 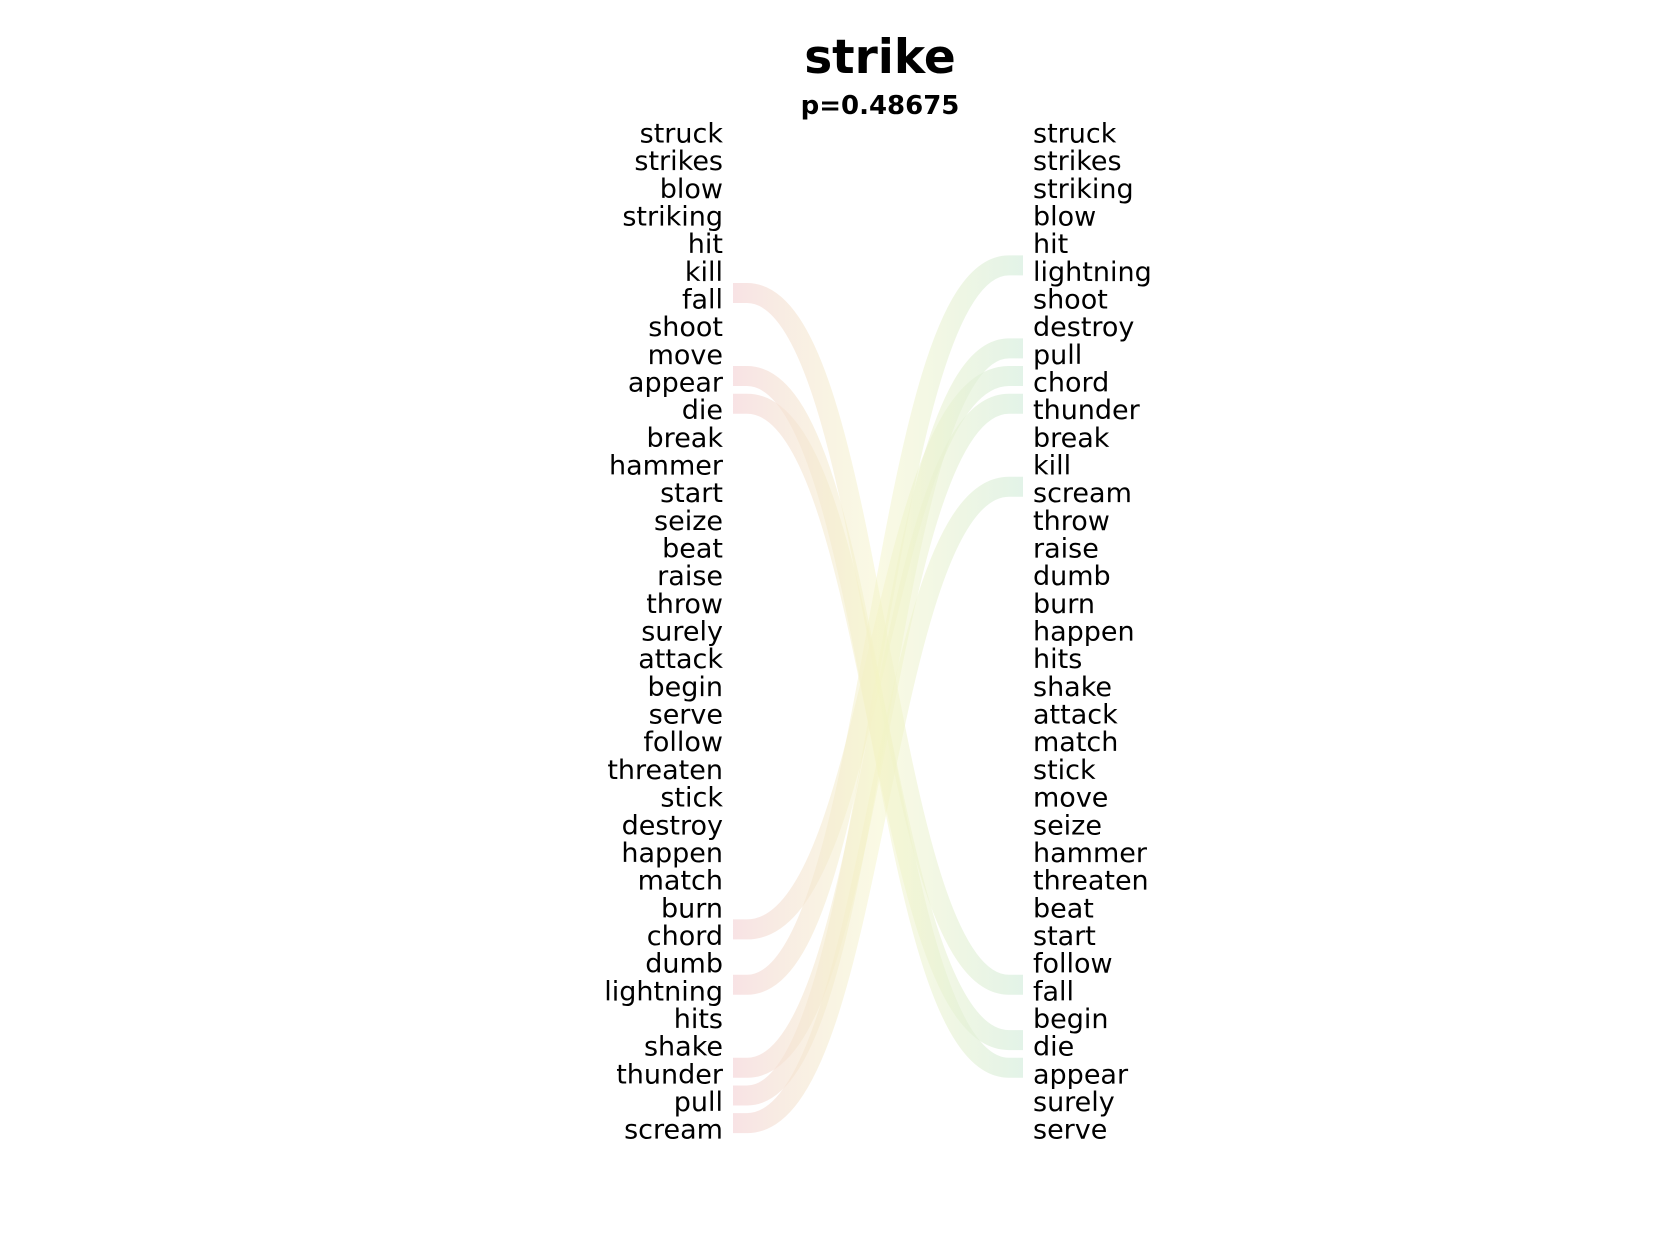 What do you see at coordinates (665, 770) in the screenshot?
I see `left-word-threaten: threaten` at bounding box center [665, 770].